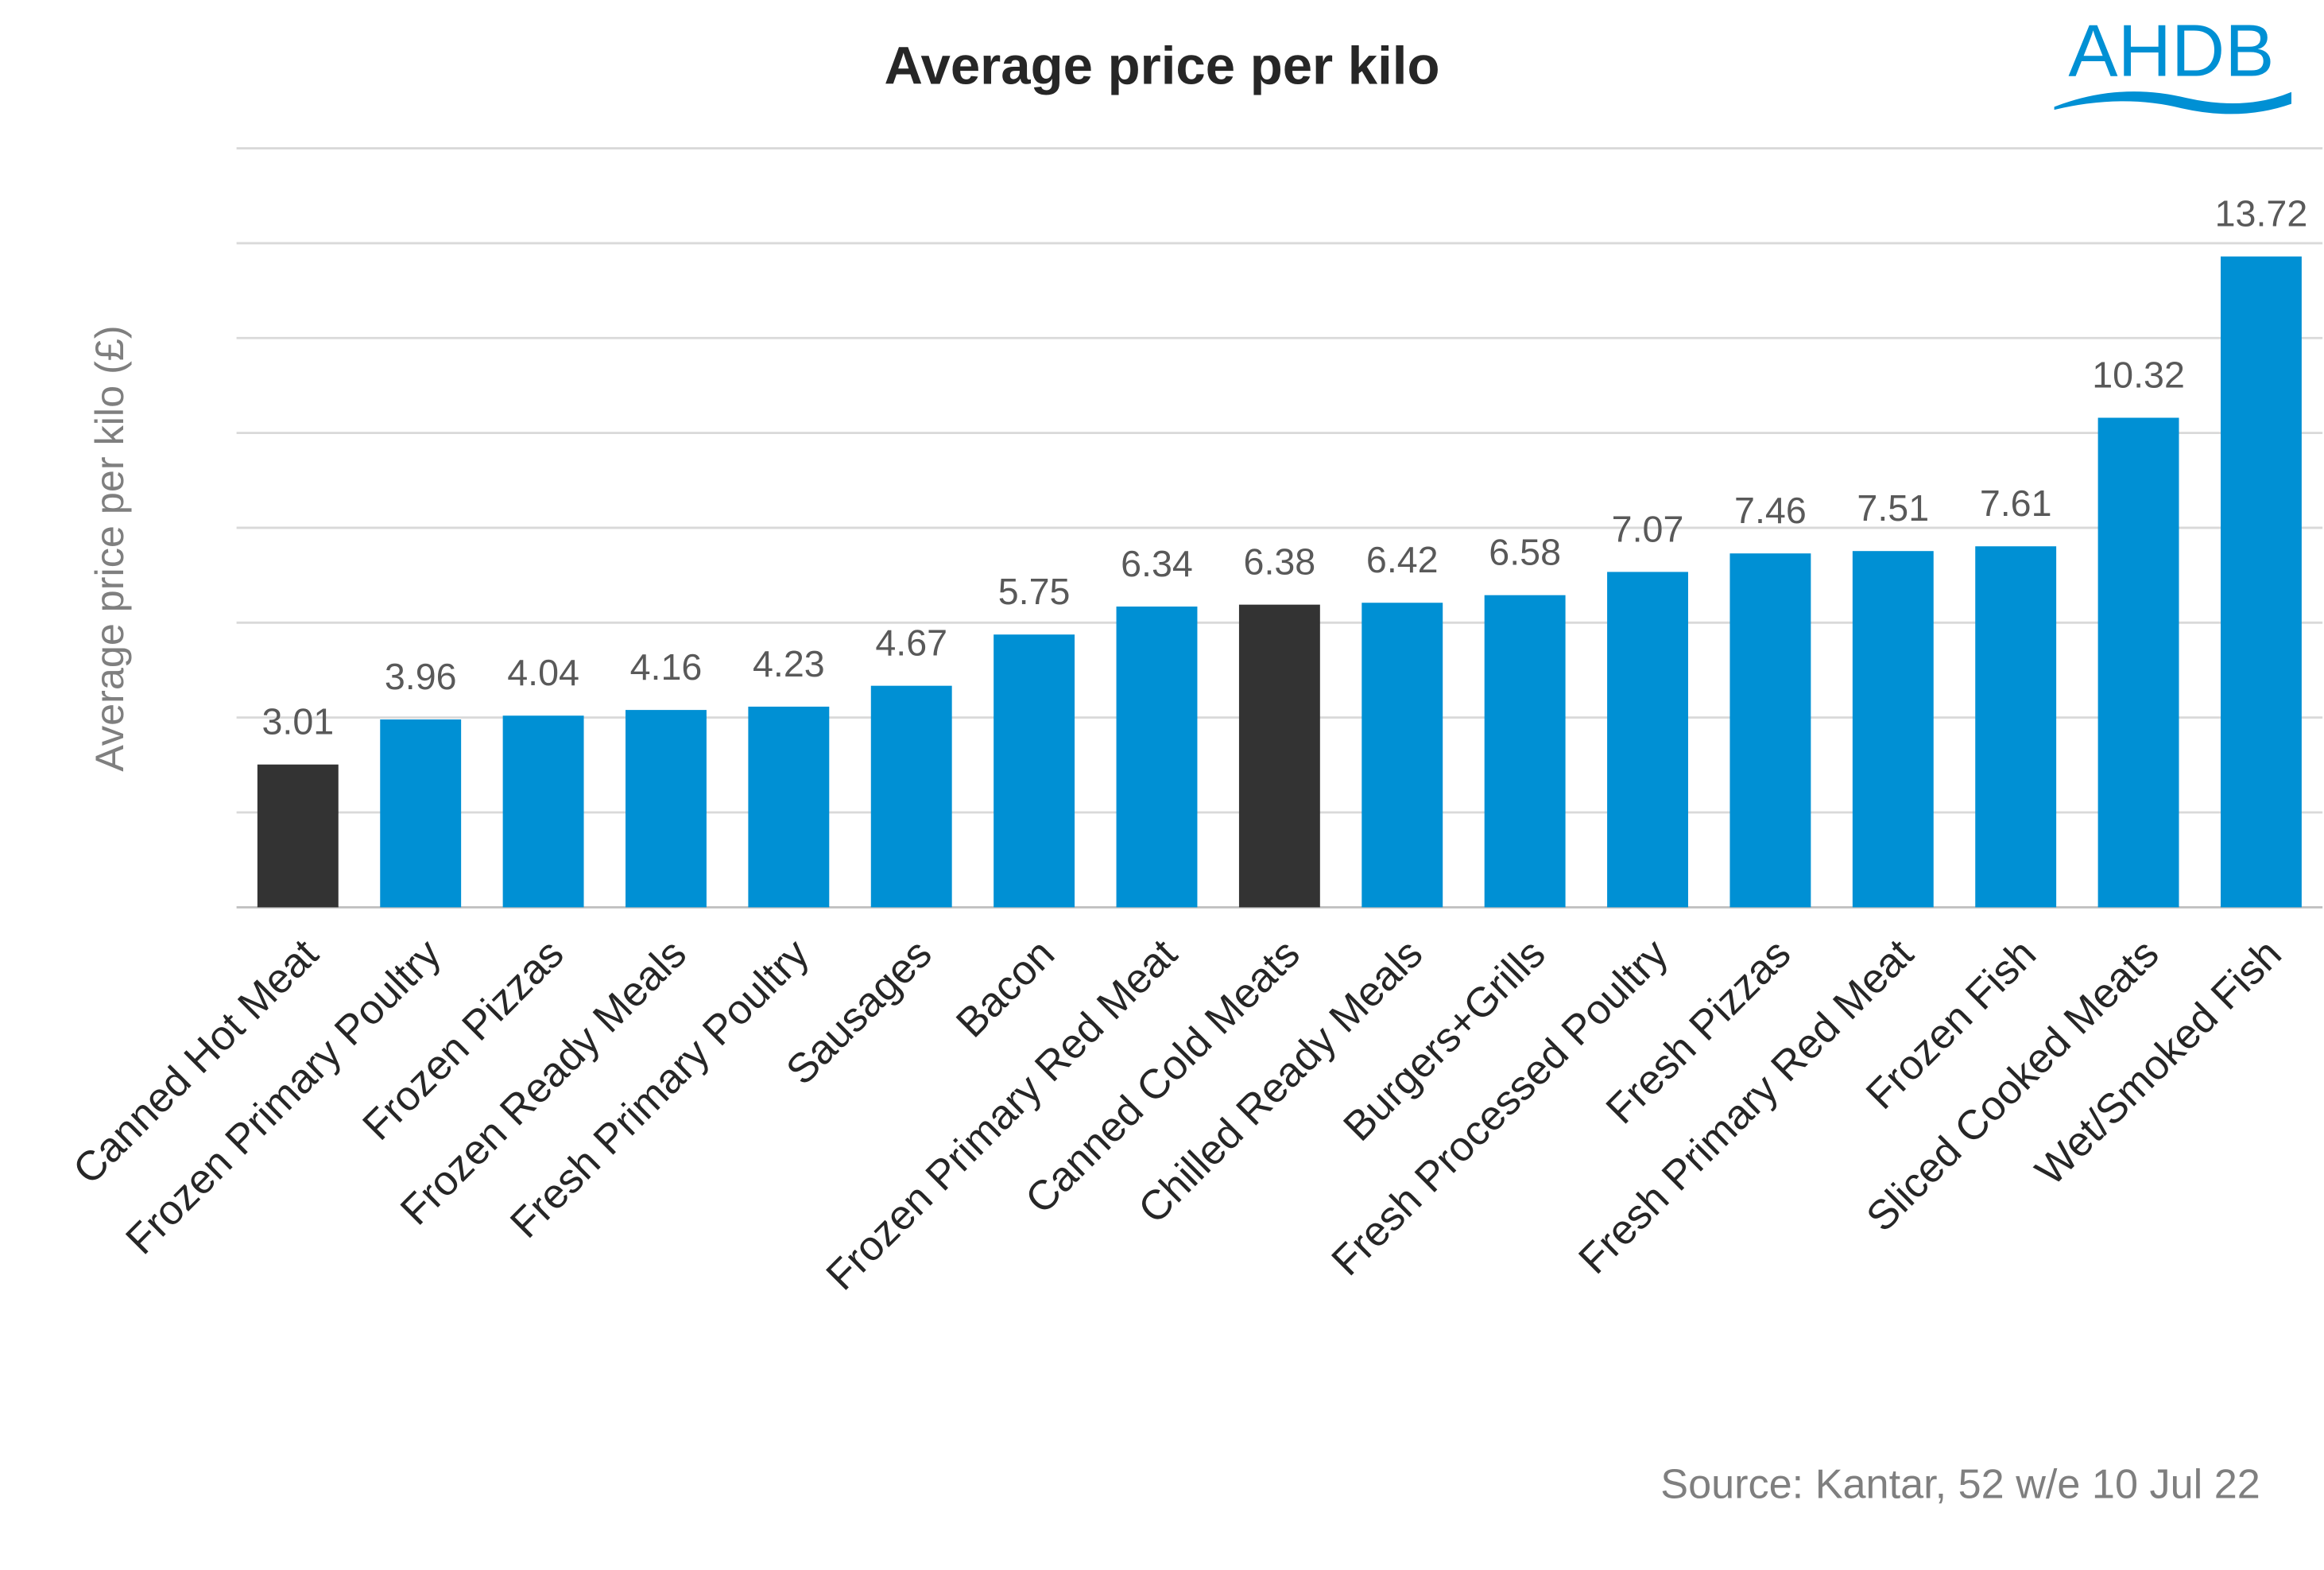 This screenshot has height=1570, width=2324. I want to click on value-label: 4.04, so click(543, 673).